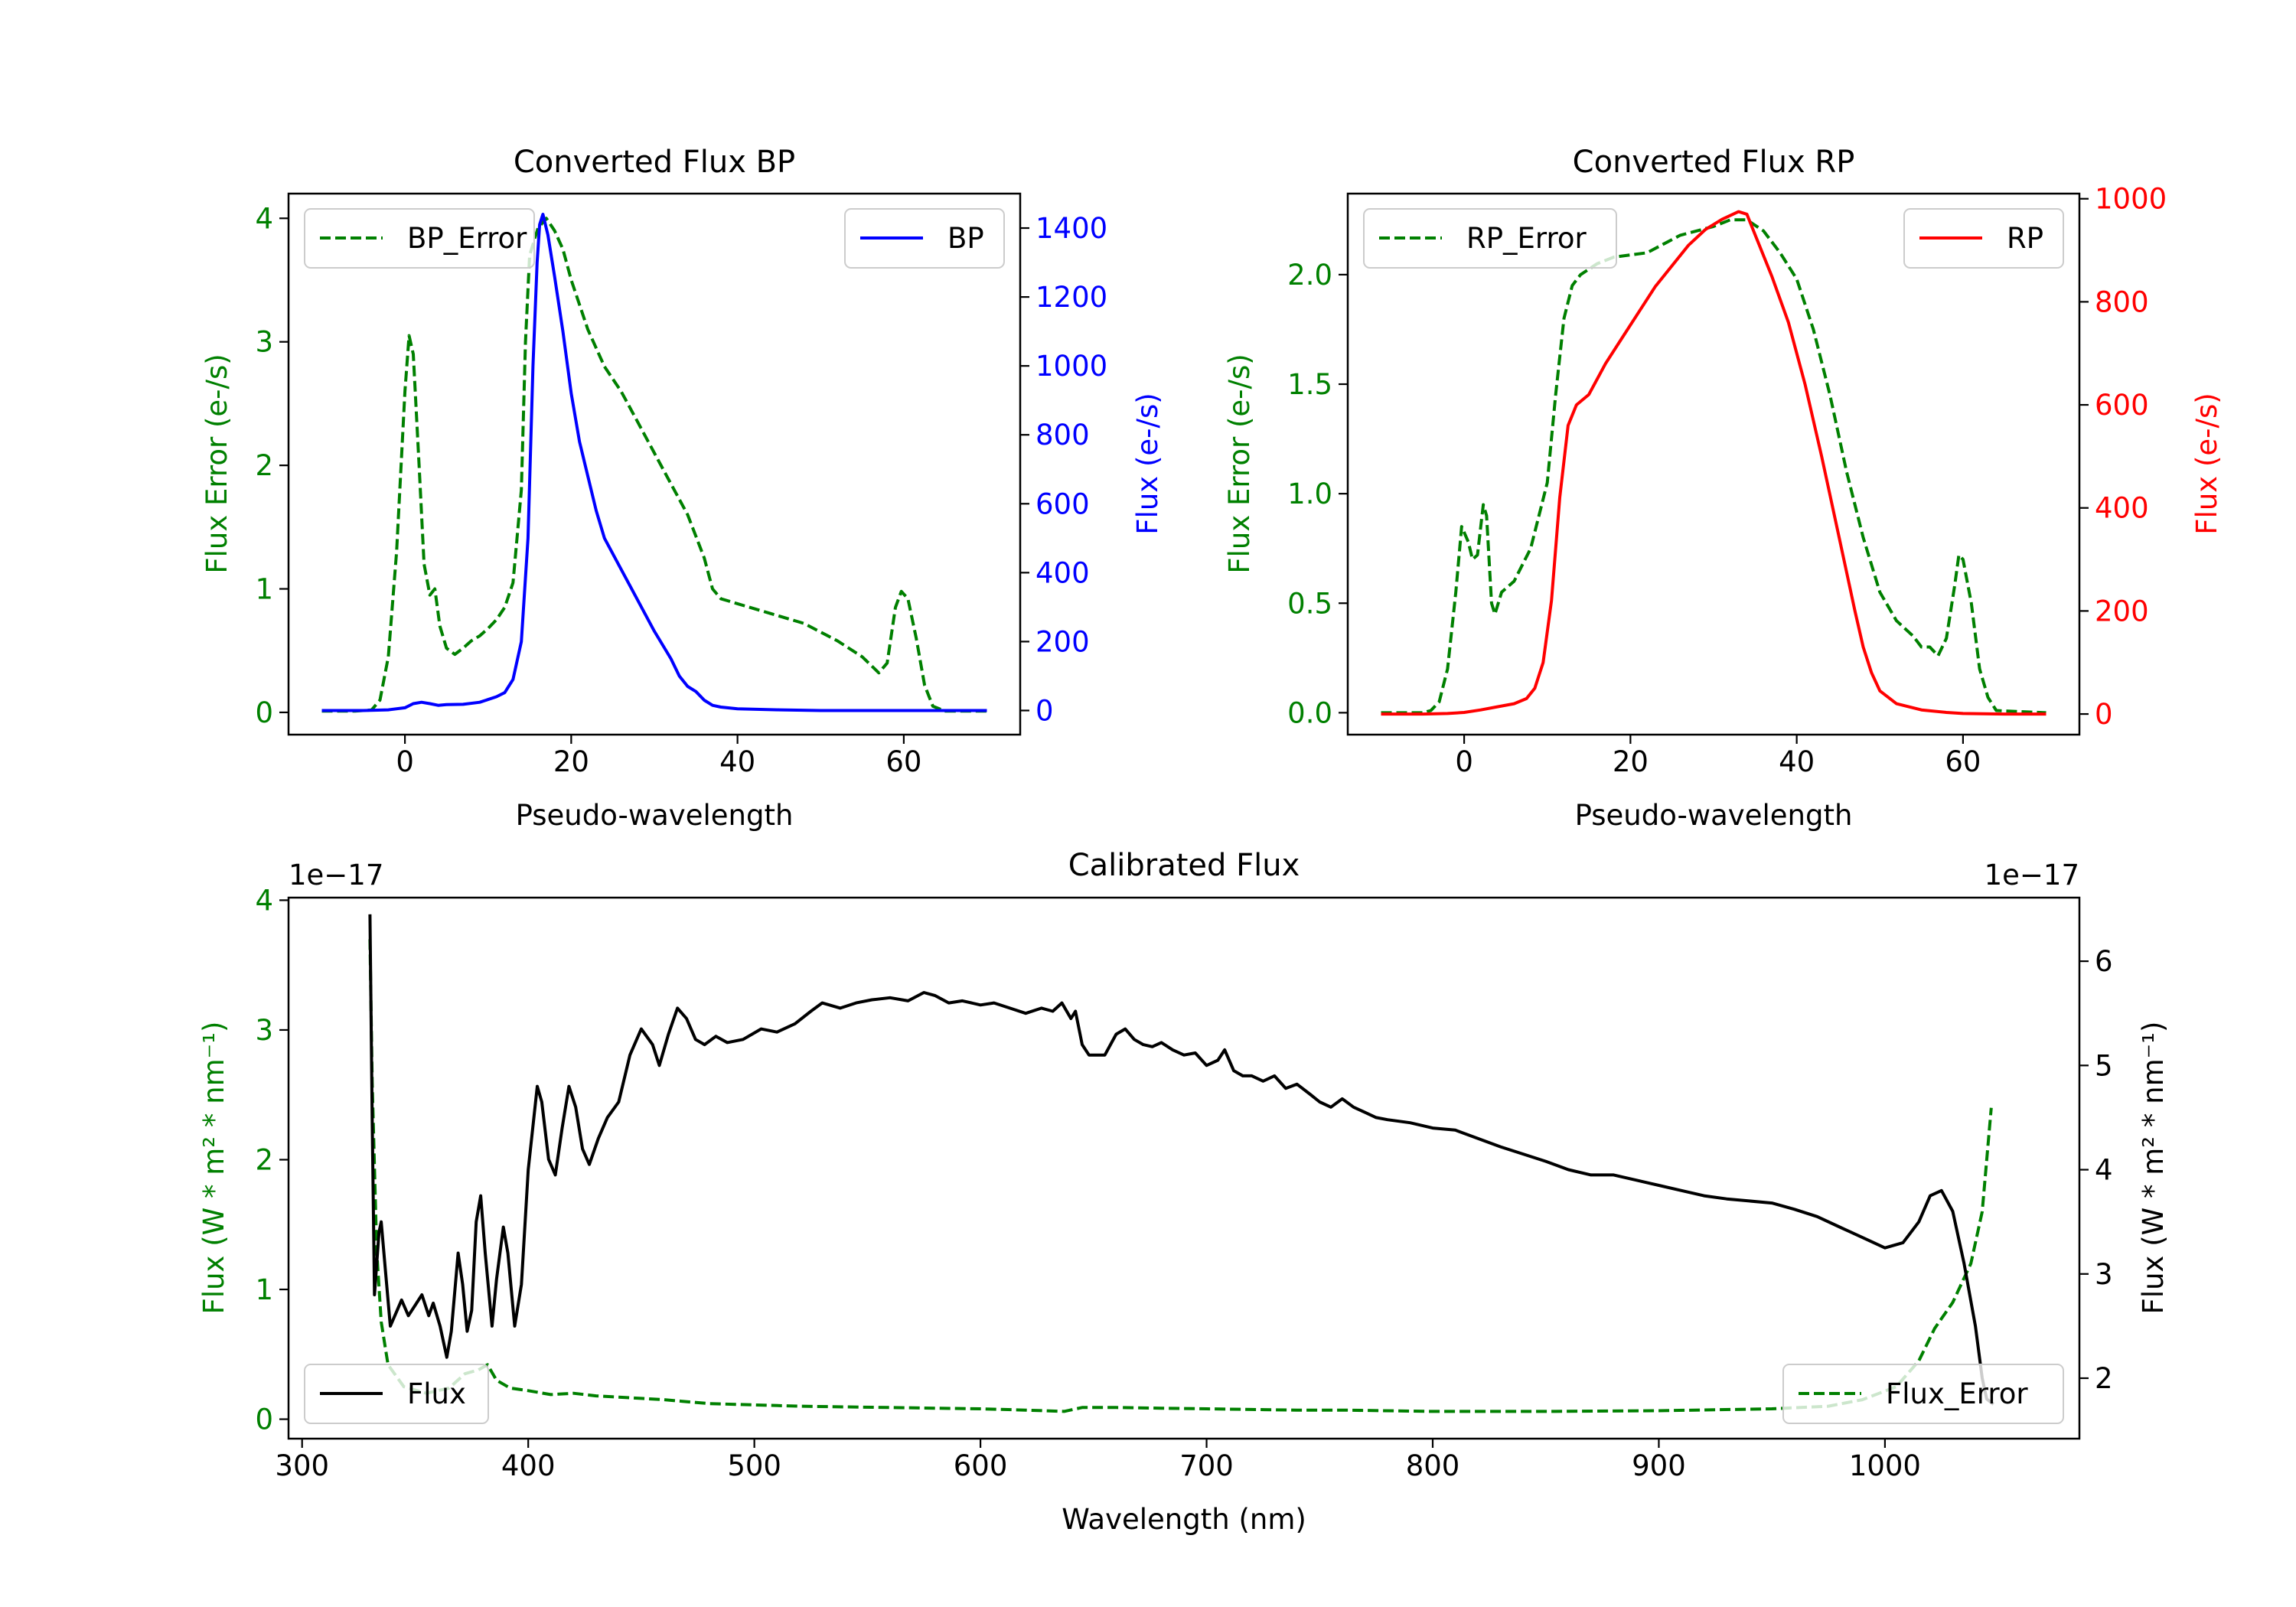 Image resolution: width=2296 pixels, height=1607 pixels. Describe the element at coordinates (981, 1465) in the screenshot. I see `calibrated-x-tick-label: 600` at that location.